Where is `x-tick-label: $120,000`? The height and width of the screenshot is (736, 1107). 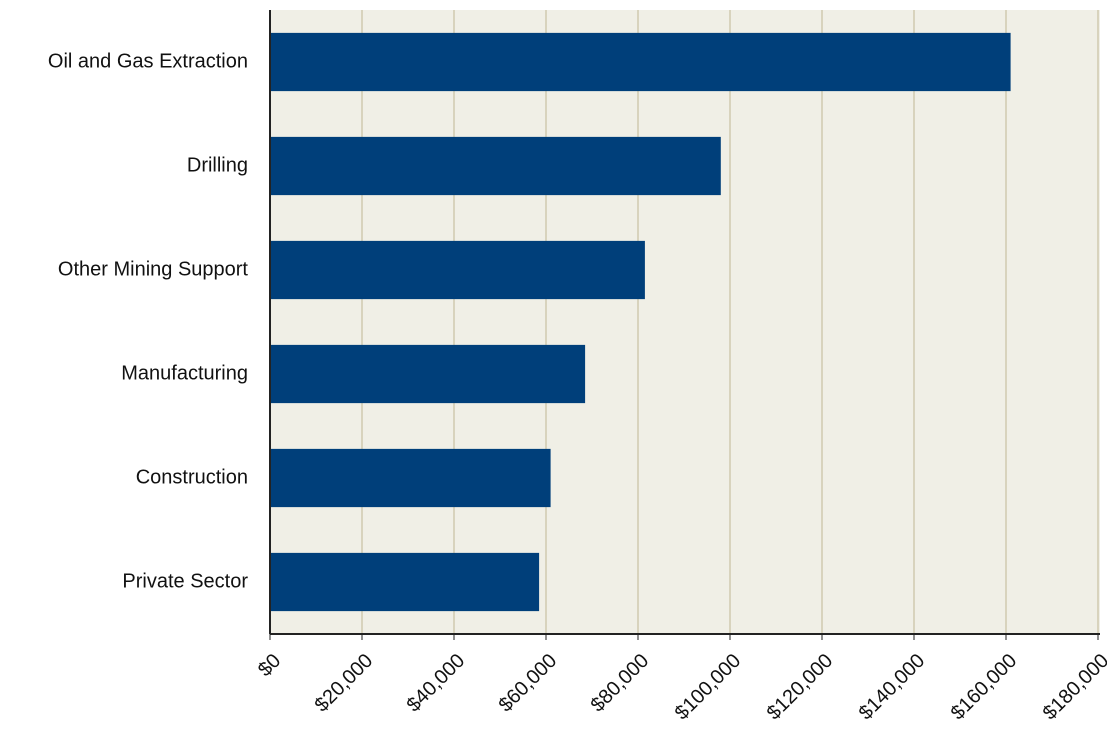
x-tick-label: $120,000 is located at coordinates (800, 687).